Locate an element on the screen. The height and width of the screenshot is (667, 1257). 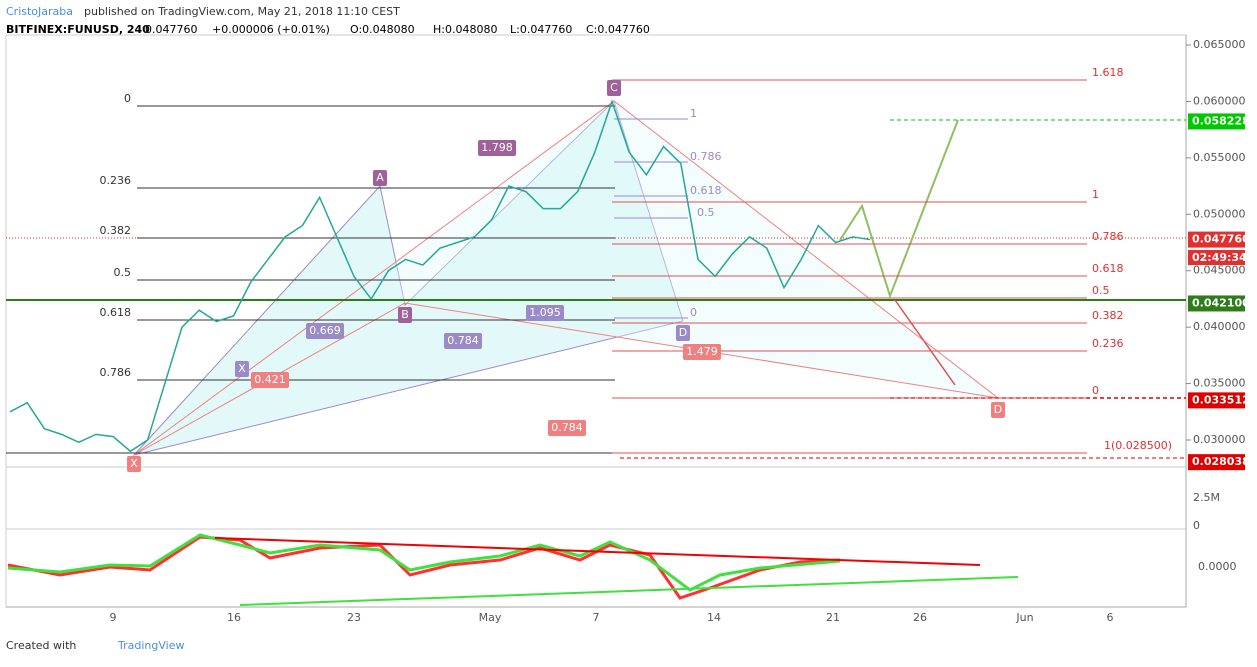
ohlc-value: O:0.048080 is located at coordinates (382, 29).